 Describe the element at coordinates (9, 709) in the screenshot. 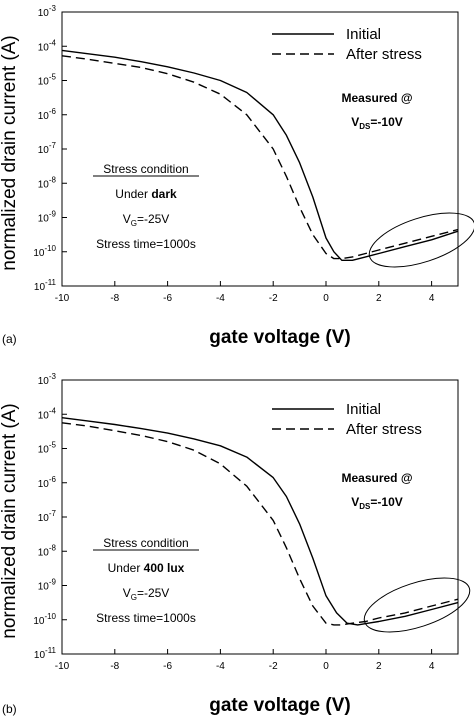

I see `panel-label: (b)` at that location.